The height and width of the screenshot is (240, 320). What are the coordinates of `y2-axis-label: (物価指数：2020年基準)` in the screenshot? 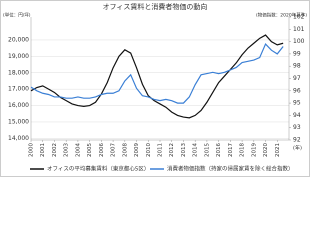 It's located at (281, 15).